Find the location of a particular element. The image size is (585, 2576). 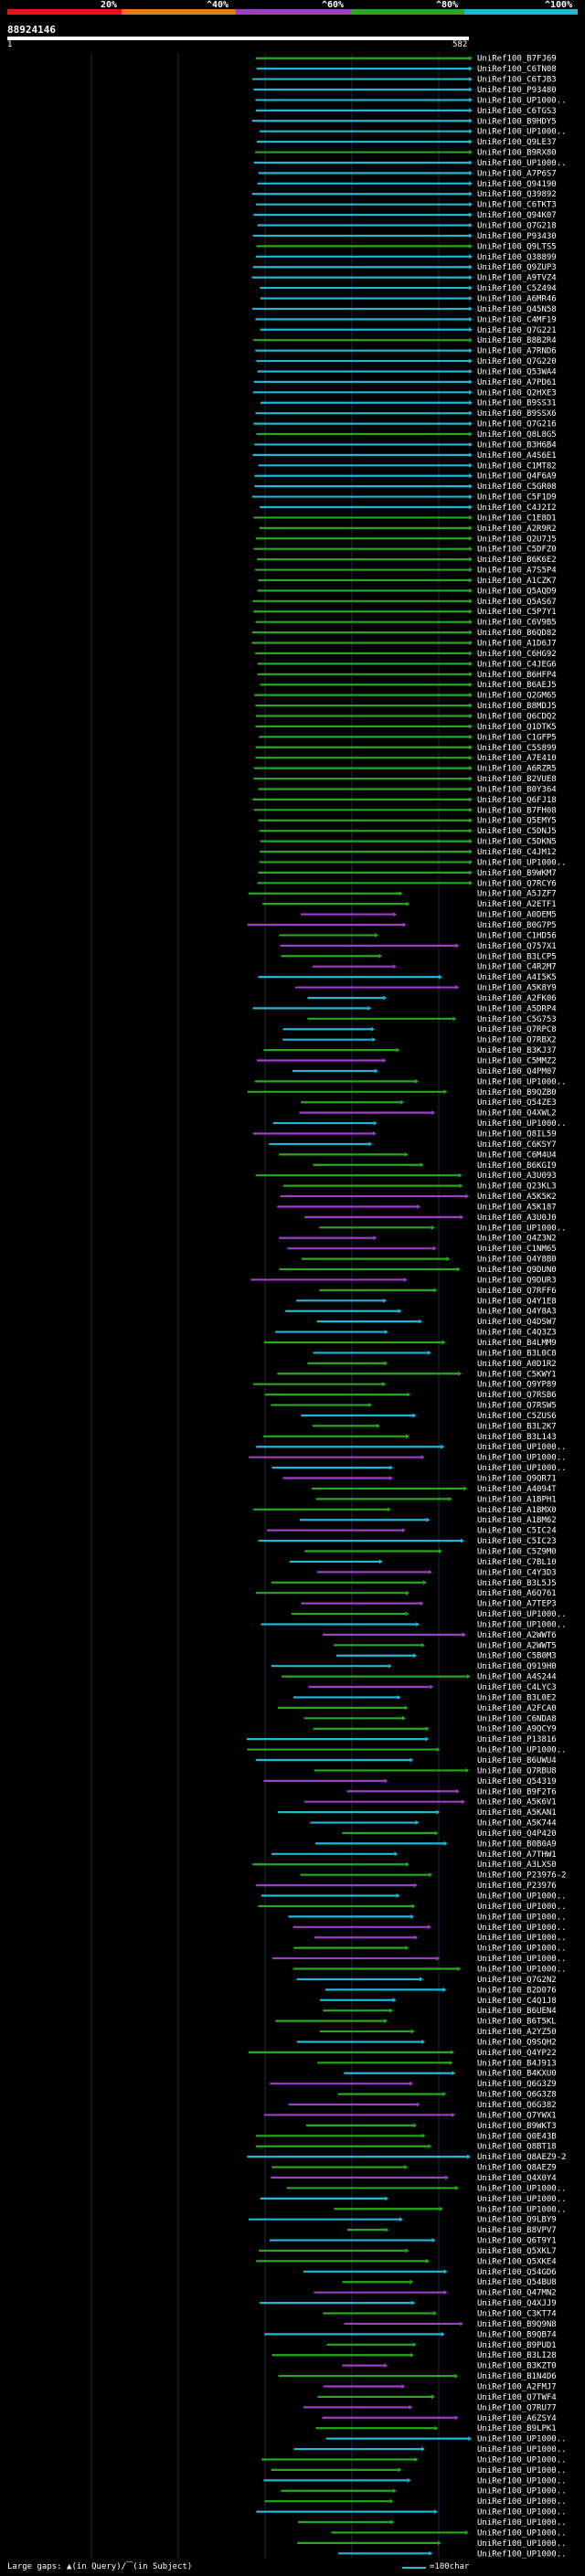

hit-label: UniRef100_B9RX80 is located at coordinates (517, 153).